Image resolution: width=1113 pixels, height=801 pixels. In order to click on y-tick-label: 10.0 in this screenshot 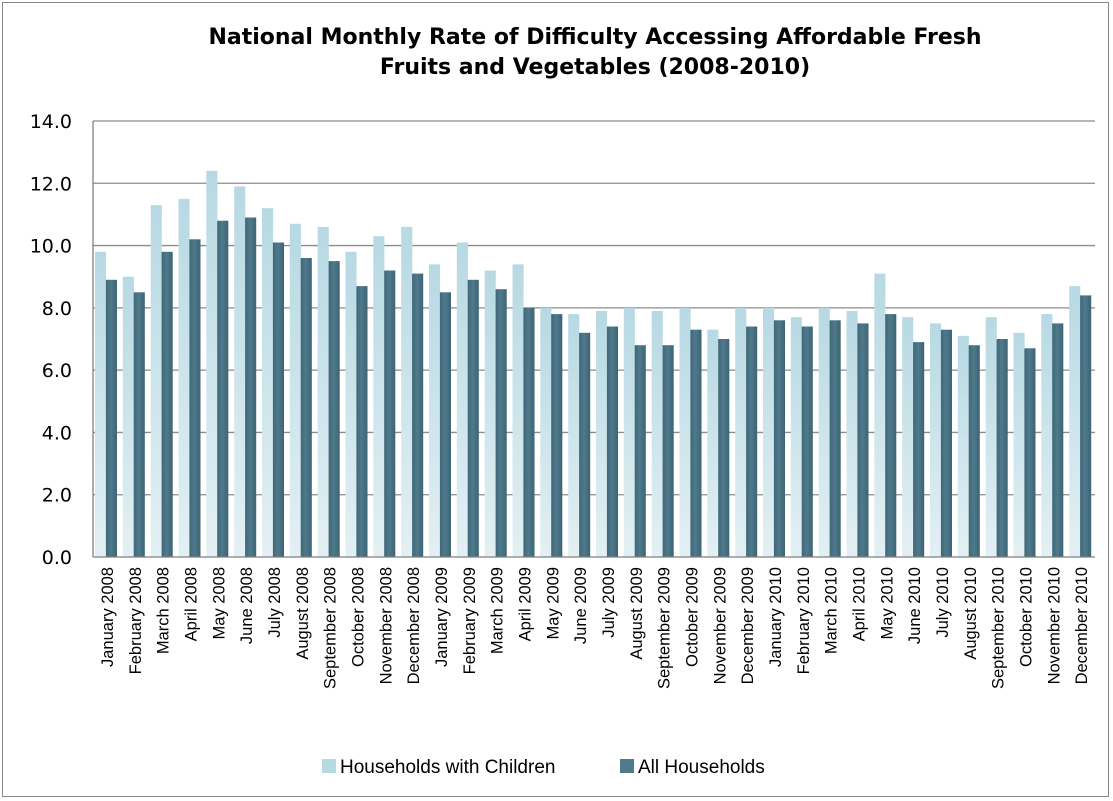, I will do `click(51, 247)`.